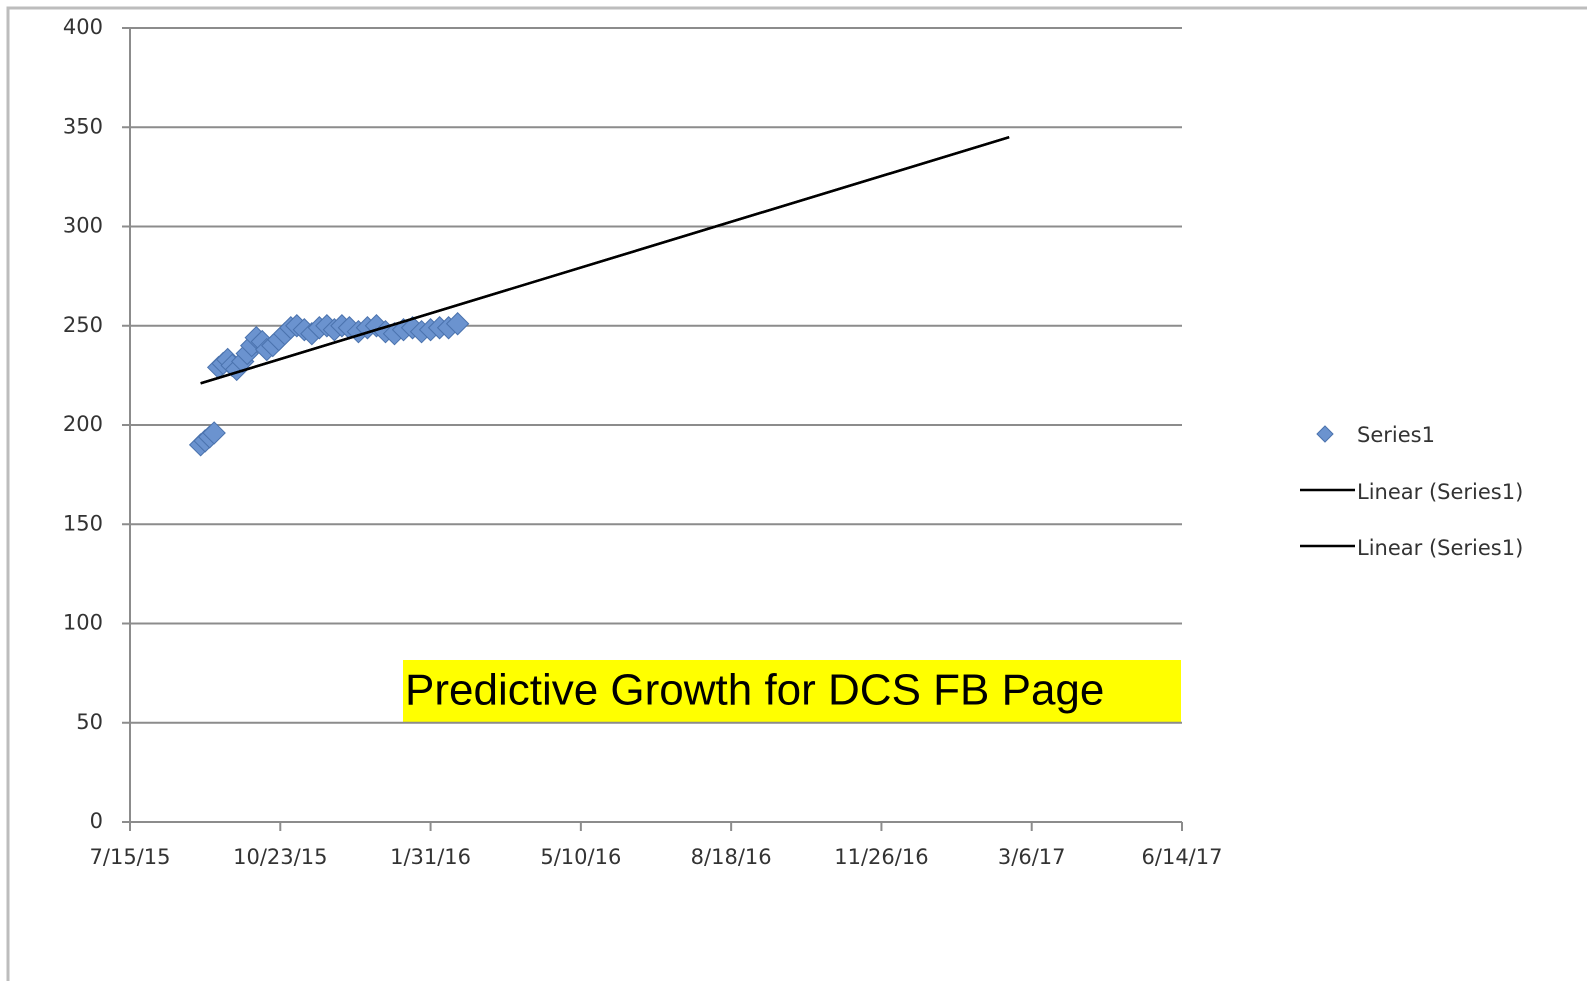 This screenshot has height=985, width=1587. I want to click on x-tick-label: 11/26/16, so click(881, 857).